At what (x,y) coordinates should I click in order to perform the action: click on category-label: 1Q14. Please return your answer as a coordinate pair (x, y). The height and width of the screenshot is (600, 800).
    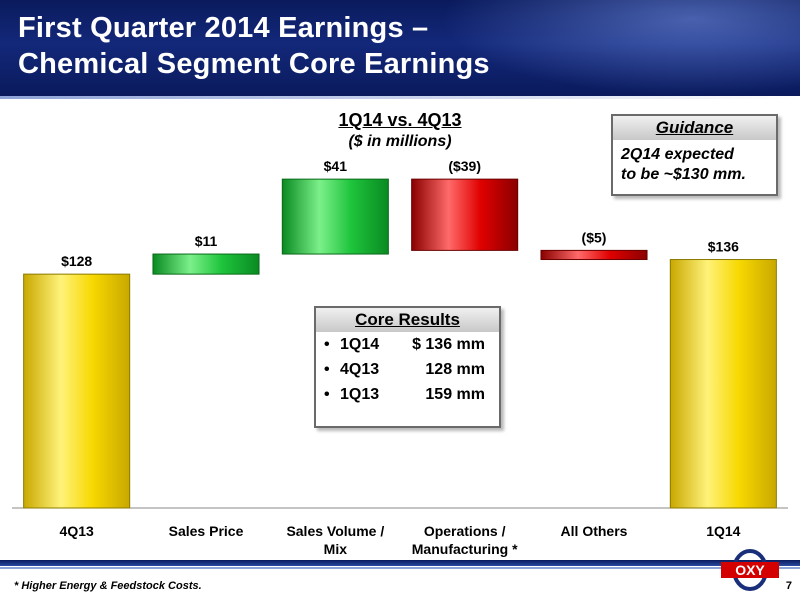
    Looking at the image, I should click on (723, 531).